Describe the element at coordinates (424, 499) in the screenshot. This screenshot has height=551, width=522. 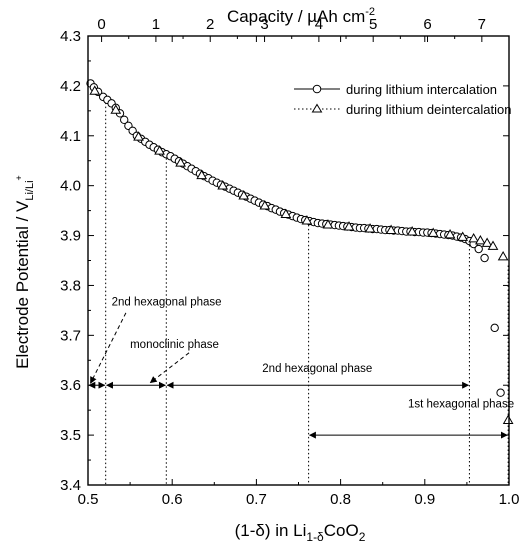
I see `x-tick-label: 0.9` at that location.